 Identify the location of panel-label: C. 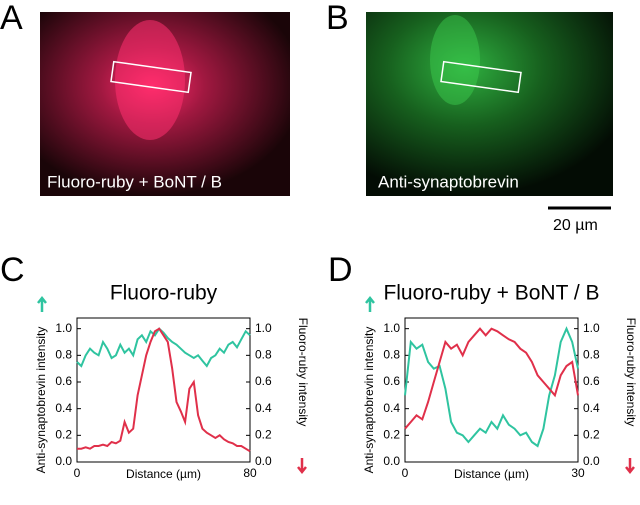
(12, 270).